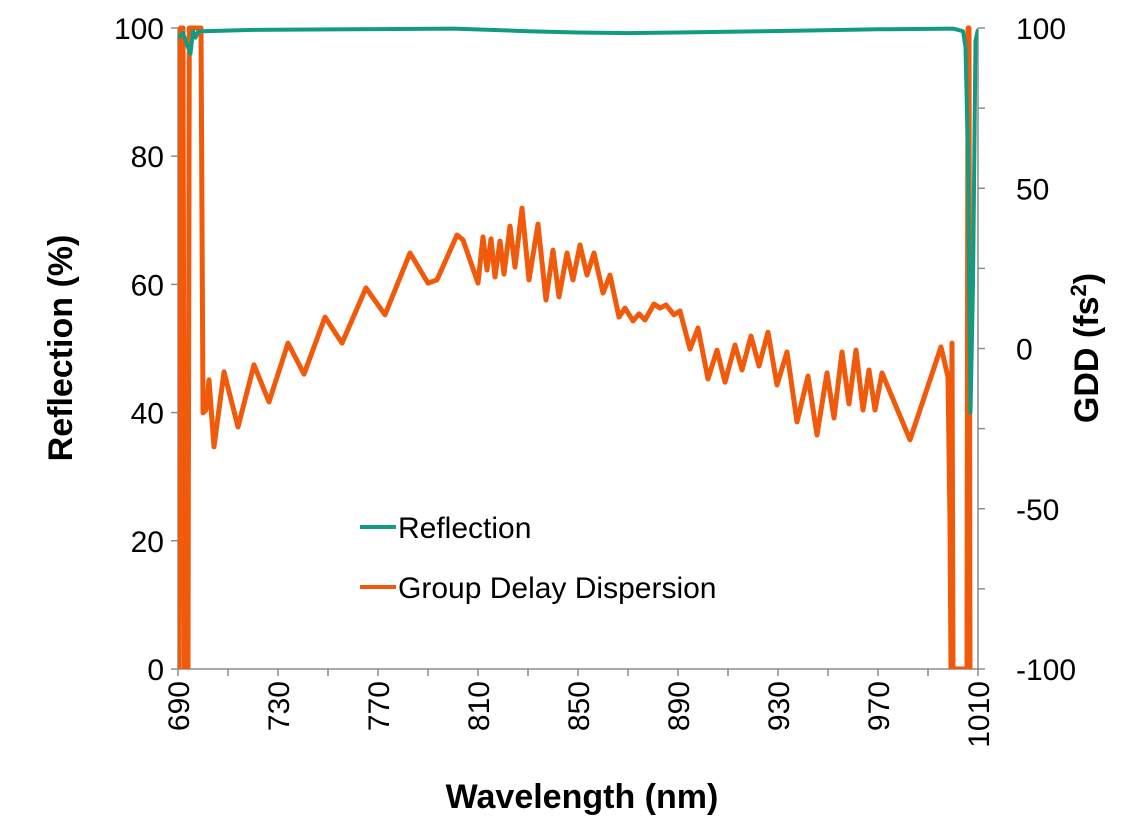 The image size is (1138, 826). What do you see at coordinates (1037, 510) in the screenshot?
I see `y2-tick-label: -50` at bounding box center [1037, 510].